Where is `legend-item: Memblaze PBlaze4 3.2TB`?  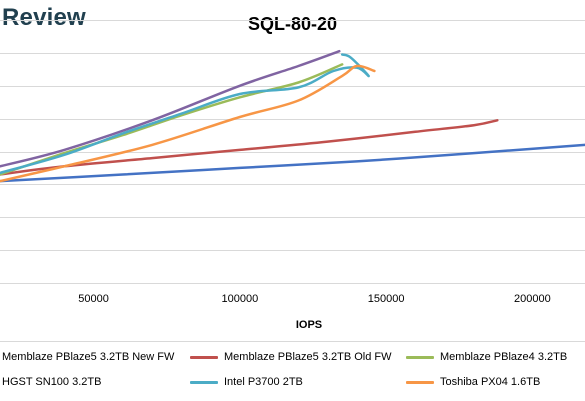
legend-item: Memblaze PBlaze4 3.2TB is located at coordinates (486, 357).